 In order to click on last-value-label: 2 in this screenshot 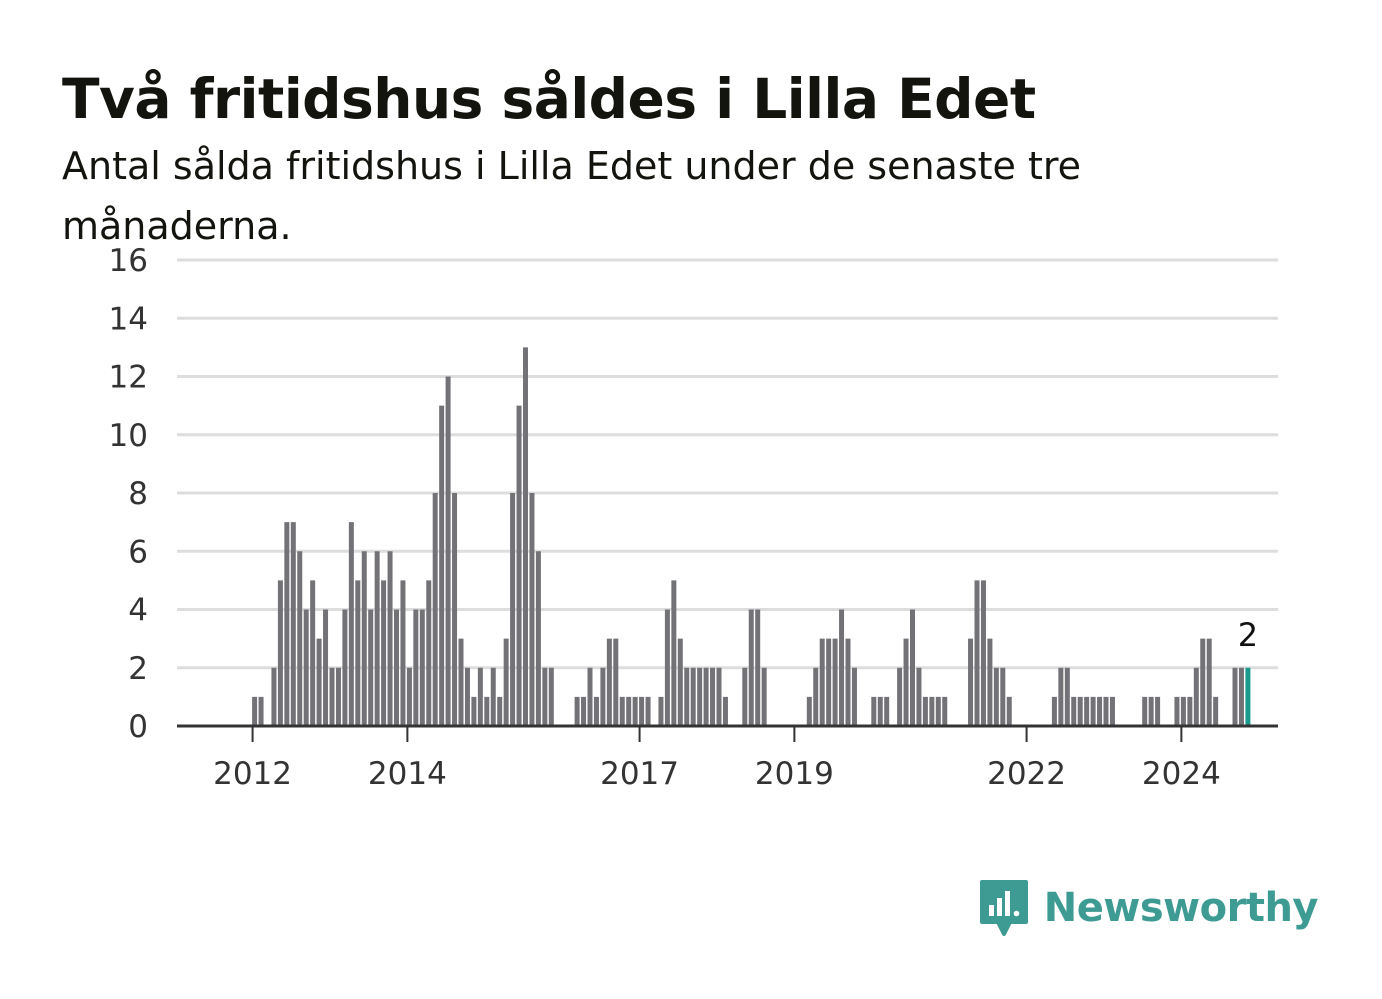, I will do `click(1248, 635)`.